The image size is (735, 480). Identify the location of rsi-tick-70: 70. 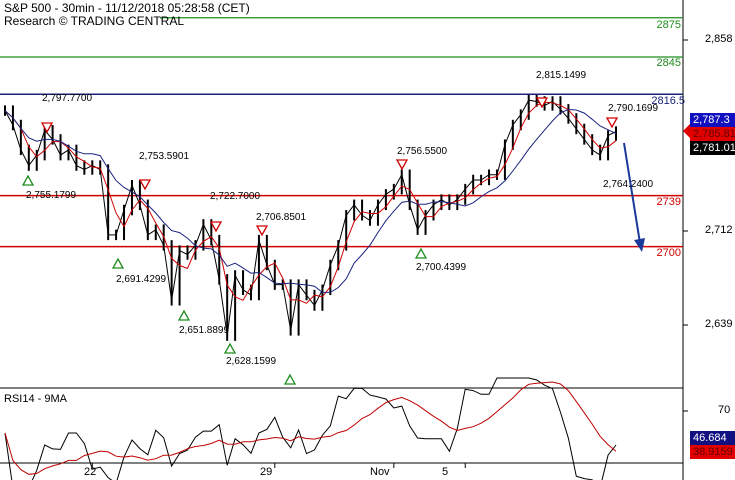
(724, 410).